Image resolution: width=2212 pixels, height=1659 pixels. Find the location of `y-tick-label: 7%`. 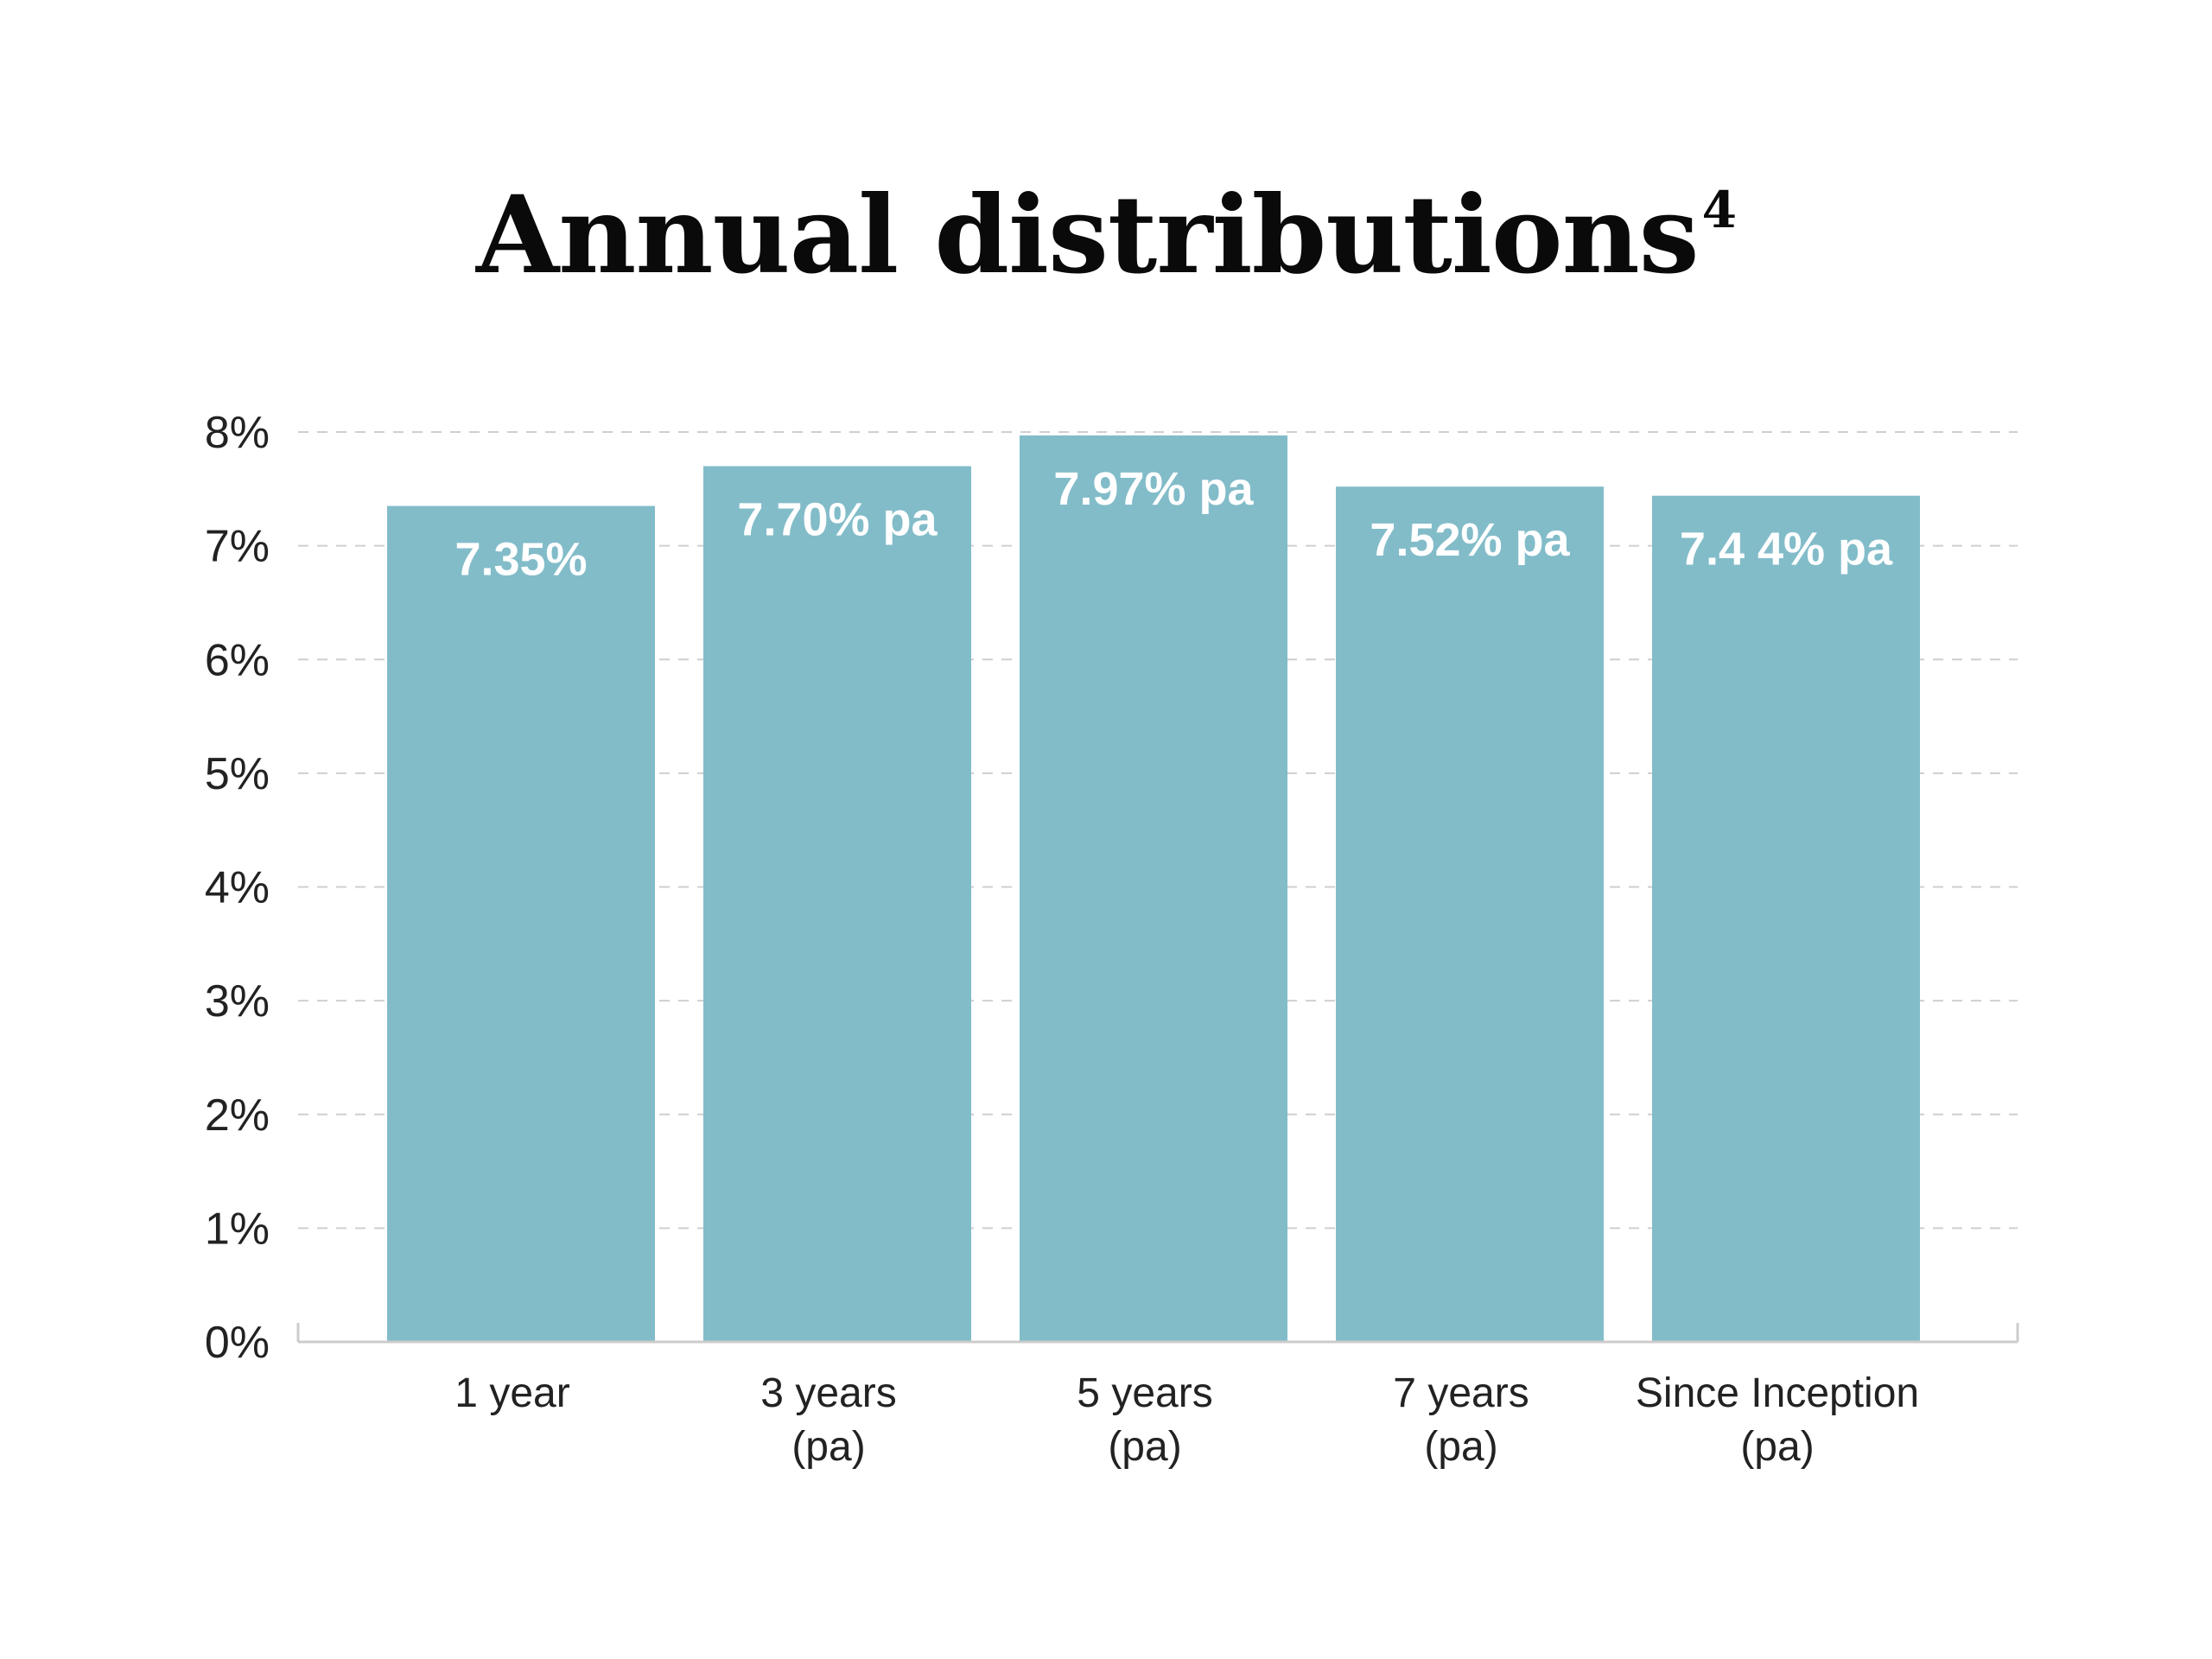

y-tick-label: 7% is located at coordinates (237, 547).